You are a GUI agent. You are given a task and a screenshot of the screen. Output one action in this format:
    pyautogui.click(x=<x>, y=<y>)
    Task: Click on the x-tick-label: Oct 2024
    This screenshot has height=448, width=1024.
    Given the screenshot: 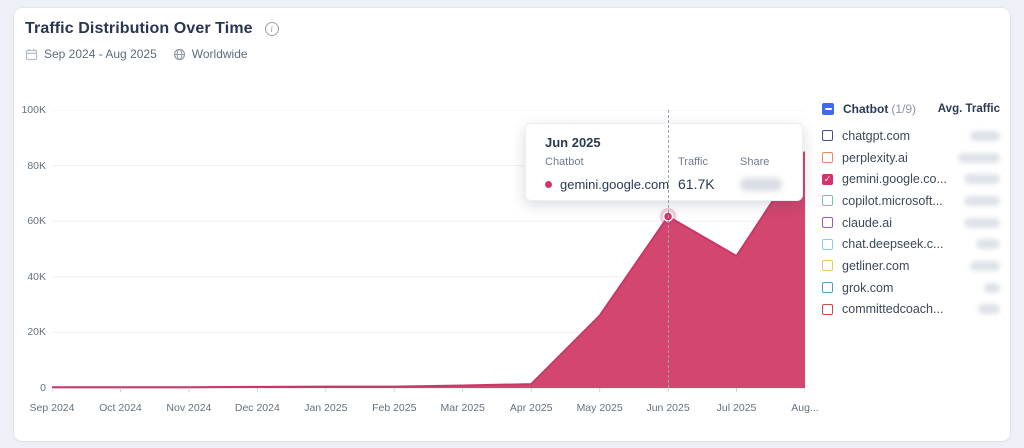 What is the action you would take?
    pyautogui.click(x=120, y=408)
    